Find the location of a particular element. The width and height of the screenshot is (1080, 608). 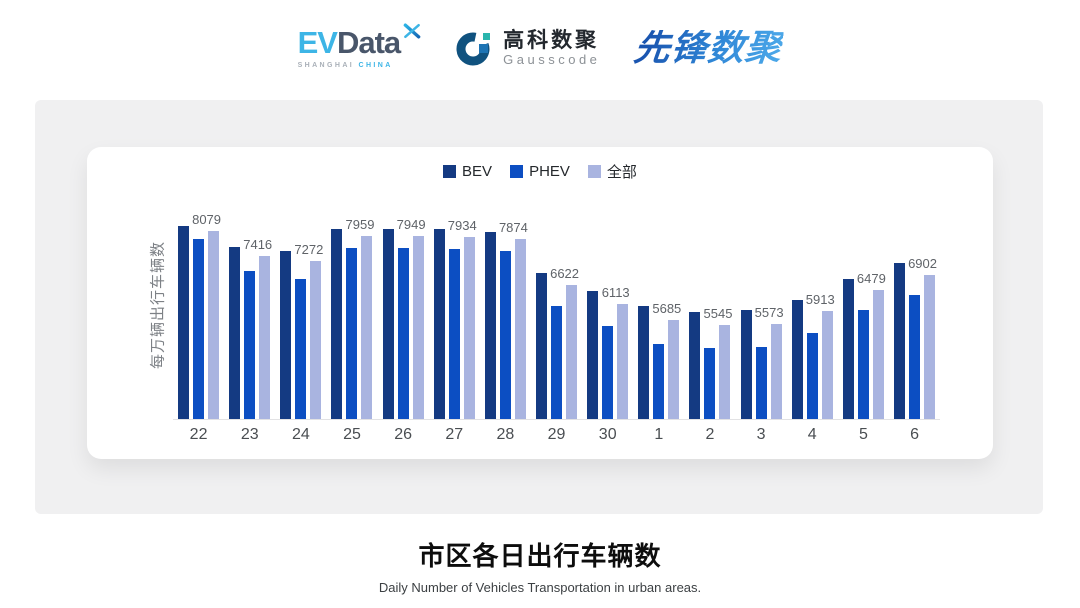

x-tick-22: 22 is located at coordinates (198, 434).